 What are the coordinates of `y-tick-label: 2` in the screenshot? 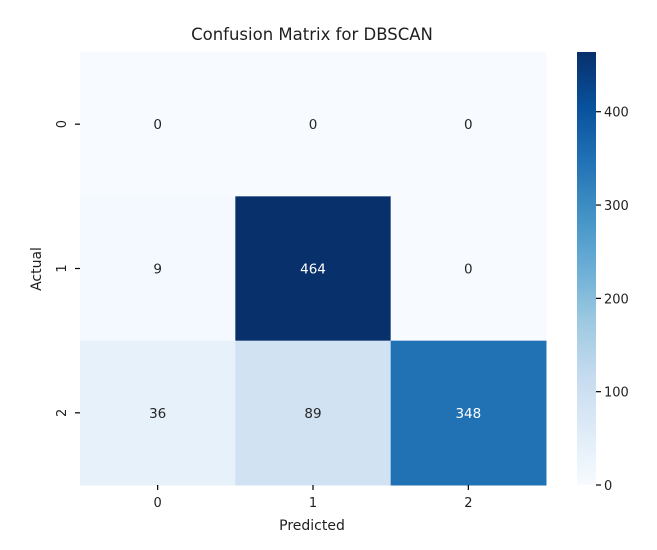 It's located at (62, 413).